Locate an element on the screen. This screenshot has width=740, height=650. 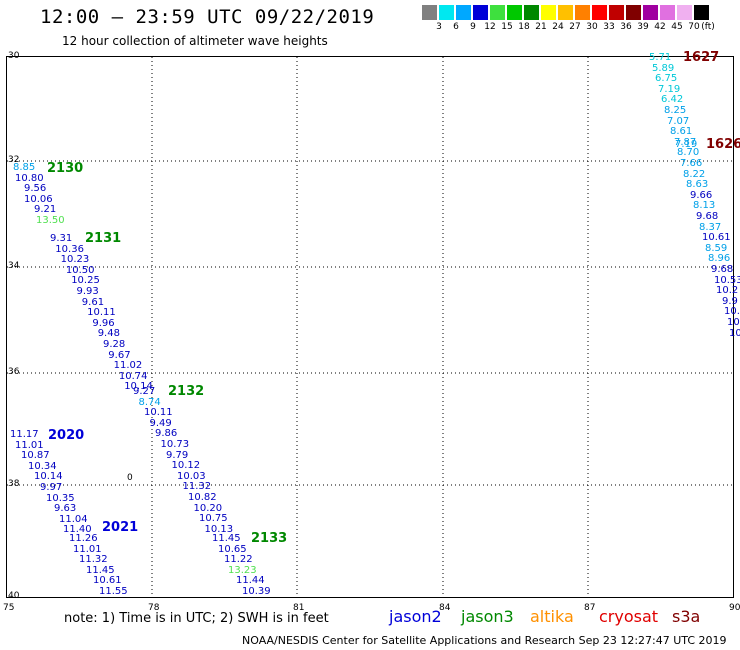
satellite-cryosat: cryosat is located at coordinates (629, 616).